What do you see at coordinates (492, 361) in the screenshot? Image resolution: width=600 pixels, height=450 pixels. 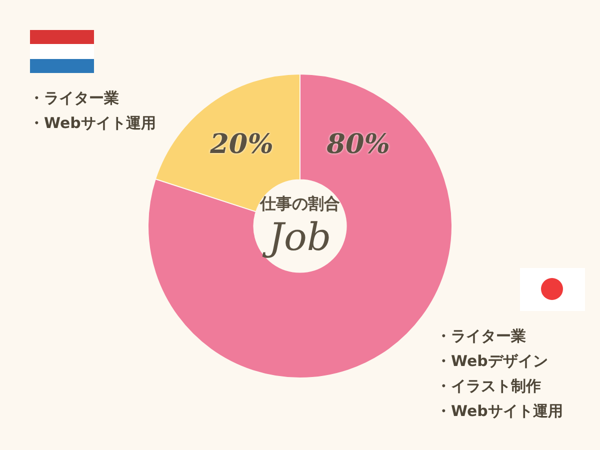 I see `text: ・Webデザイン` at bounding box center [492, 361].